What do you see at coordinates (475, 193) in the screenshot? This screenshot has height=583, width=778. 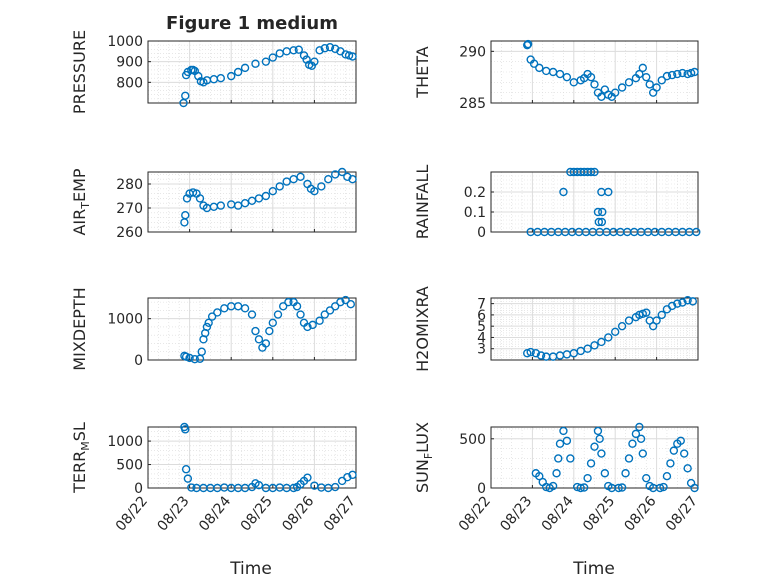 I see `y-tick-label: 0.2` at bounding box center [475, 193].